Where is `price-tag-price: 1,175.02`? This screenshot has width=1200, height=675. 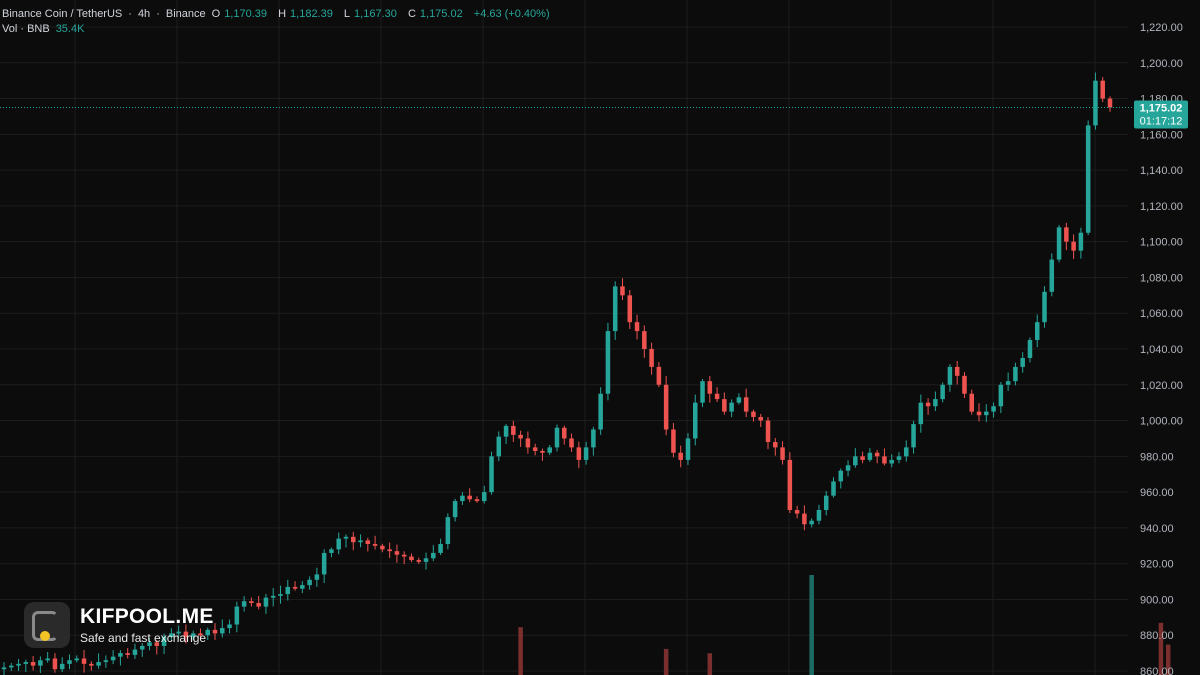
price-tag-price: 1,175.02 is located at coordinates (1161, 108).